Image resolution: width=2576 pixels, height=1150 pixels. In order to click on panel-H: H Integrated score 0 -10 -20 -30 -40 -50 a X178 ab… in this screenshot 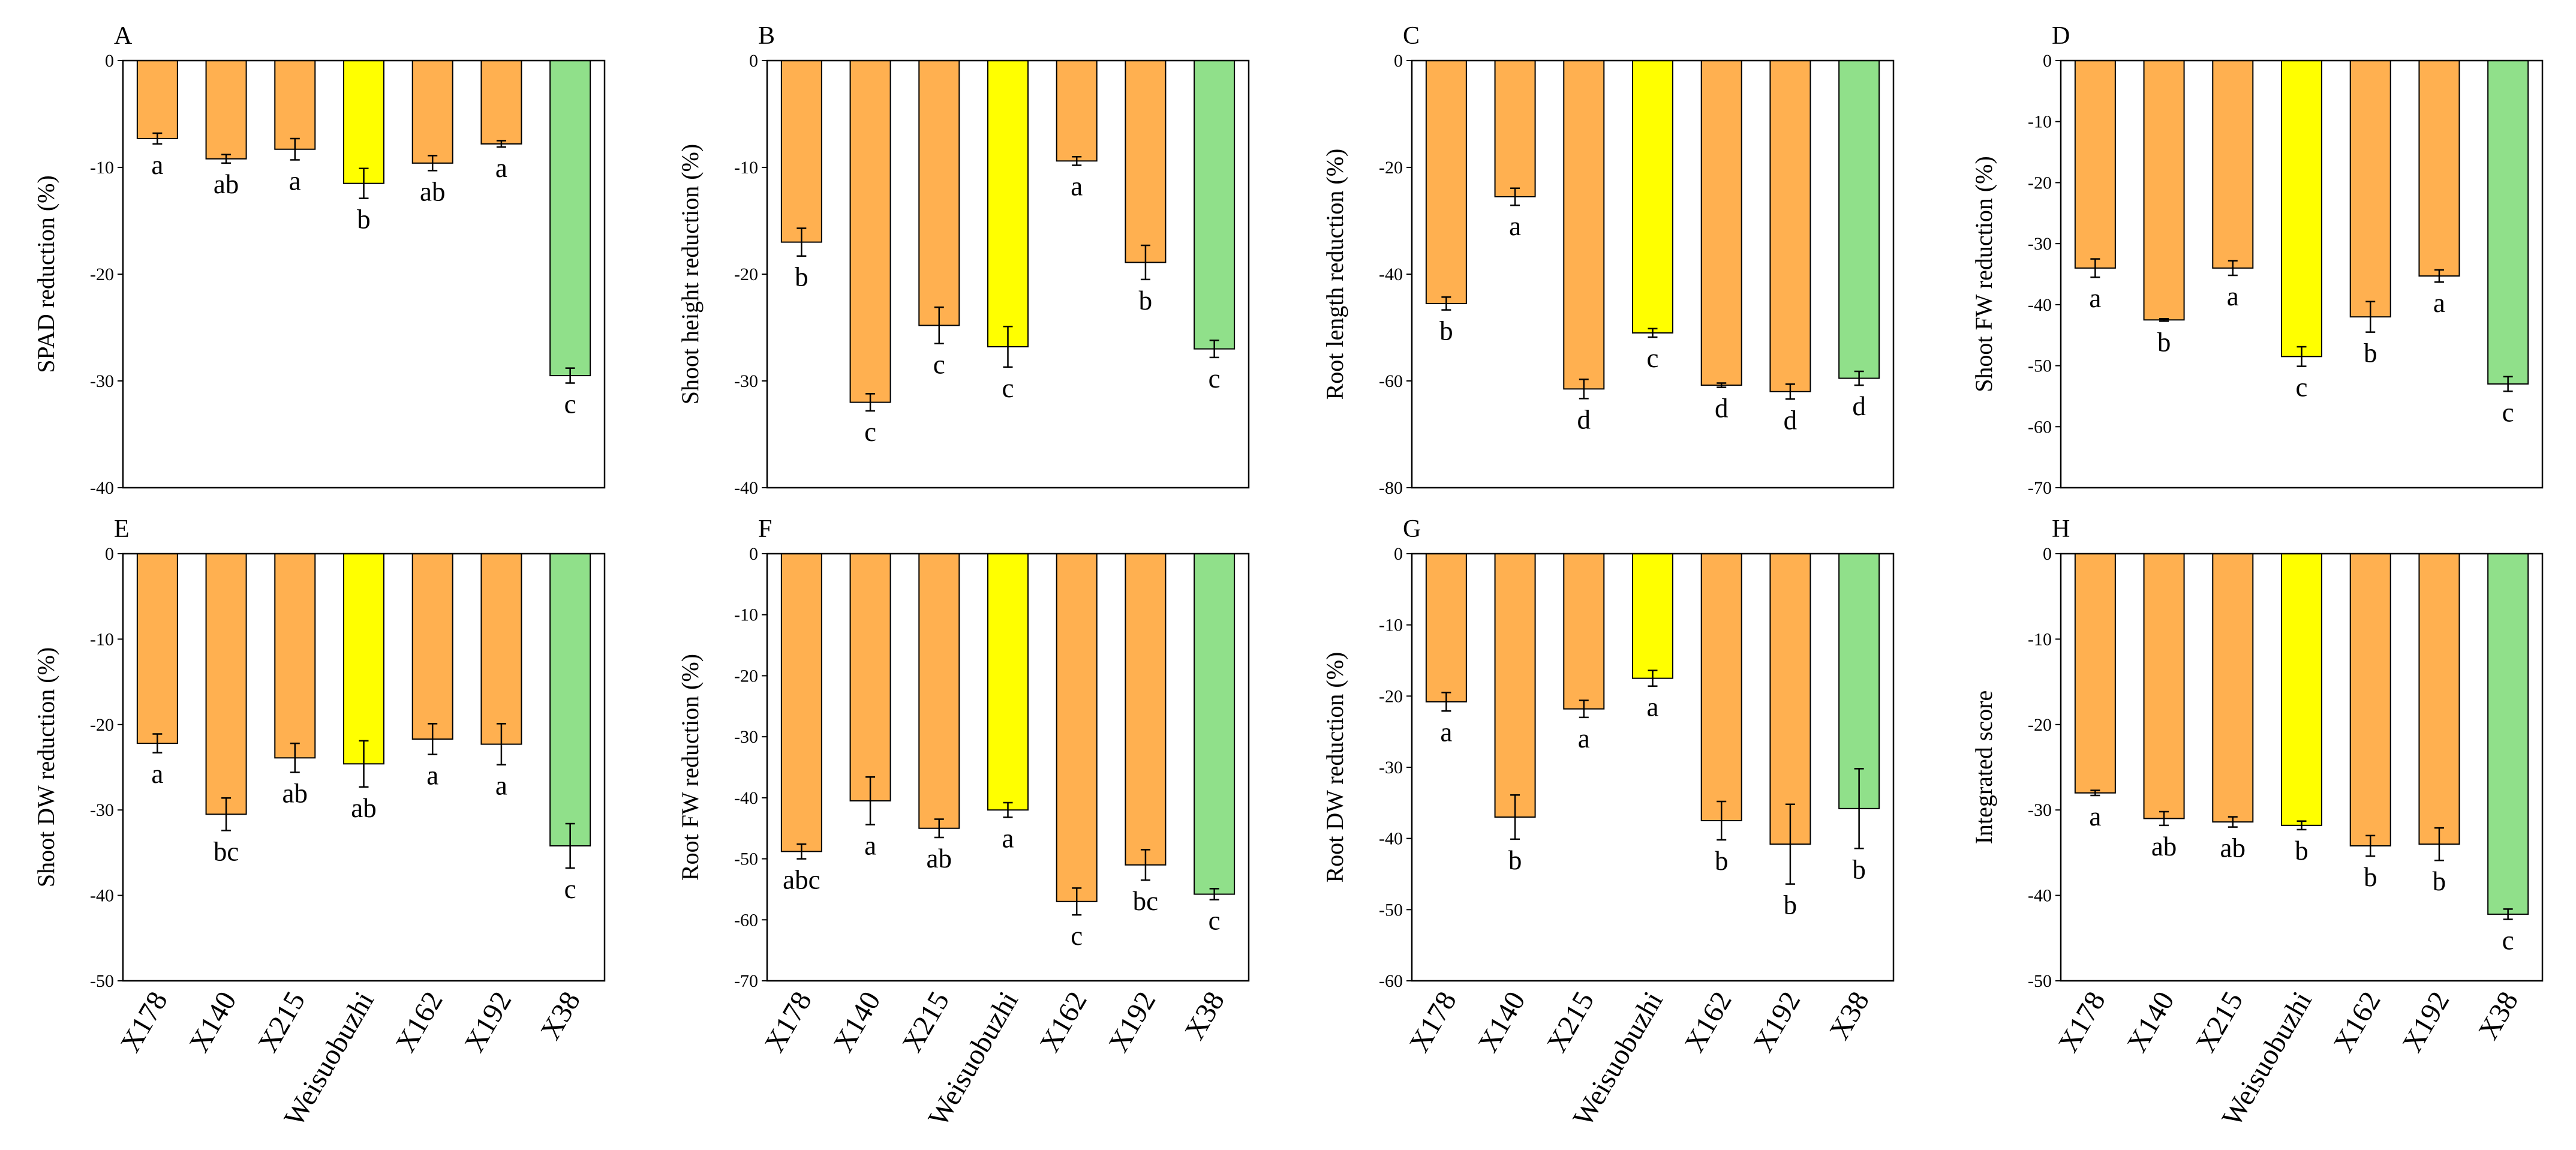, I will do `click(2257, 823)`.